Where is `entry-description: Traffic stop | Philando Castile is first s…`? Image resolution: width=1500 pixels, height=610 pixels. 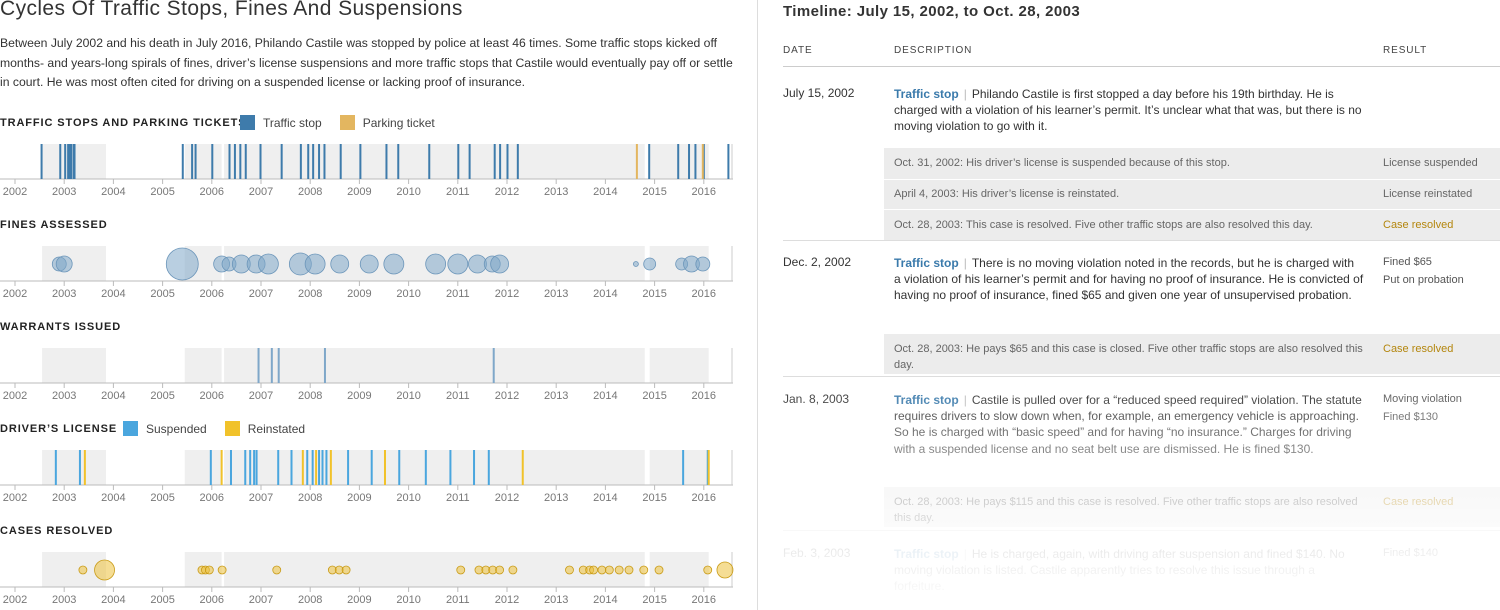 entry-description: Traffic stop | Philando Castile is first s… is located at coordinates (1128, 110).